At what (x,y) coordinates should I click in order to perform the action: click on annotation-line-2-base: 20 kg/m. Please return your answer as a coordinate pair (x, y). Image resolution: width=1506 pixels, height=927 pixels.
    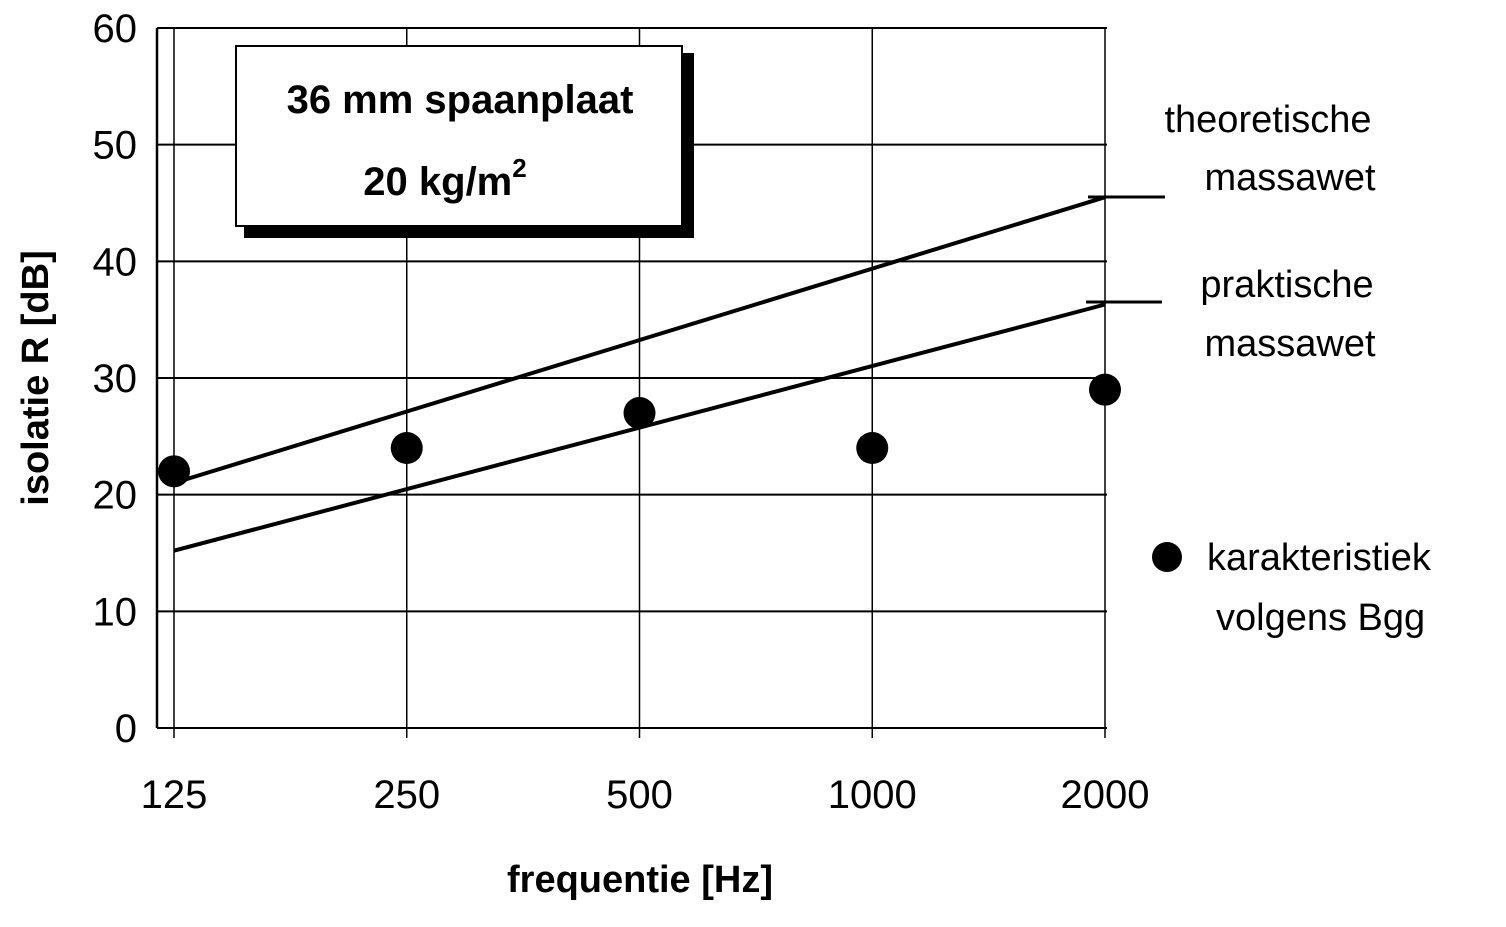
    Looking at the image, I should click on (437, 182).